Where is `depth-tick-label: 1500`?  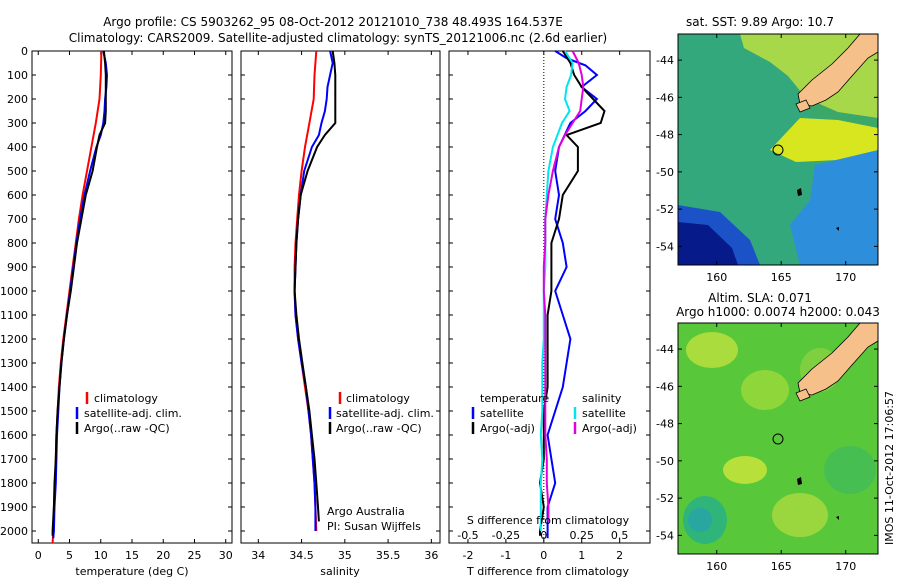
depth-tick-label: 1500 is located at coordinates (14, 411).